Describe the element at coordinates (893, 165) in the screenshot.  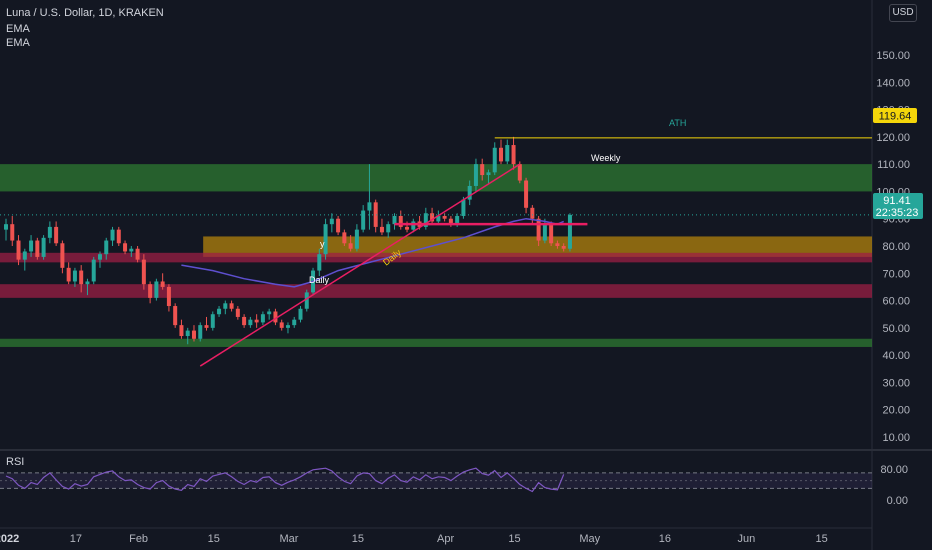
I see `price-tick-label: 110.00` at that location.